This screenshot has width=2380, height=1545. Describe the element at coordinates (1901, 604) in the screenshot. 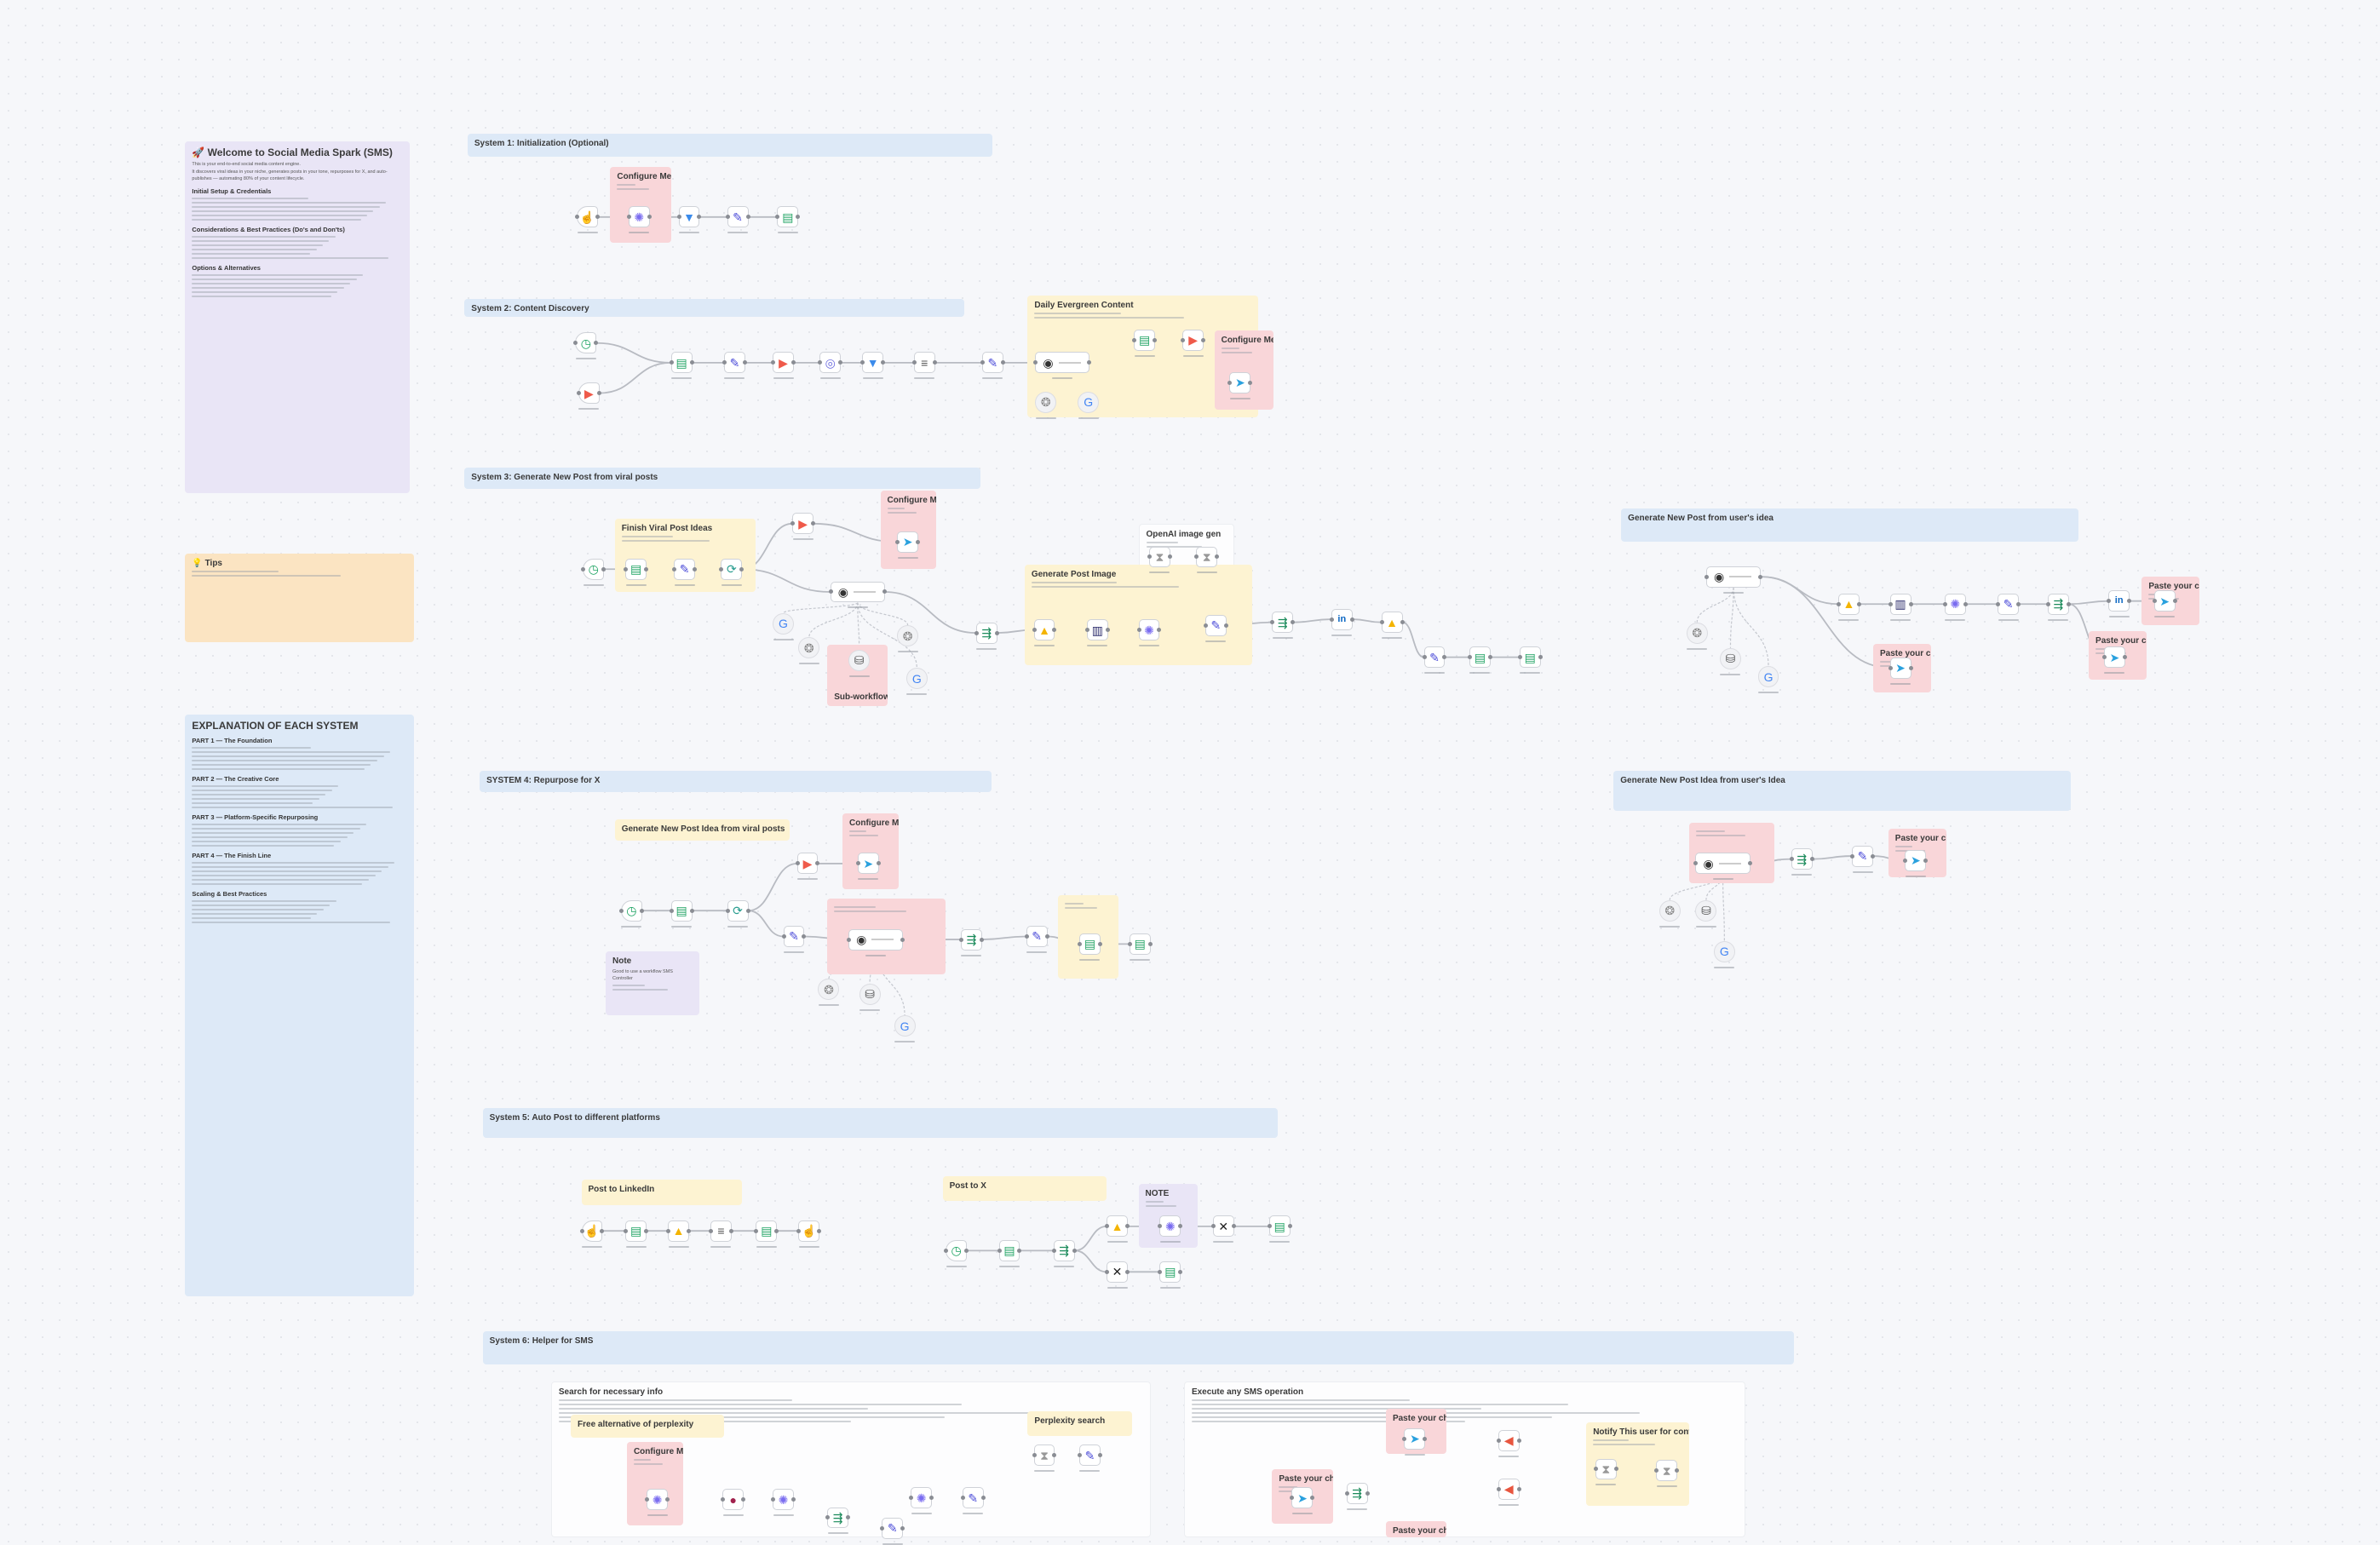

I see `workflow-node: ▥` at that location.